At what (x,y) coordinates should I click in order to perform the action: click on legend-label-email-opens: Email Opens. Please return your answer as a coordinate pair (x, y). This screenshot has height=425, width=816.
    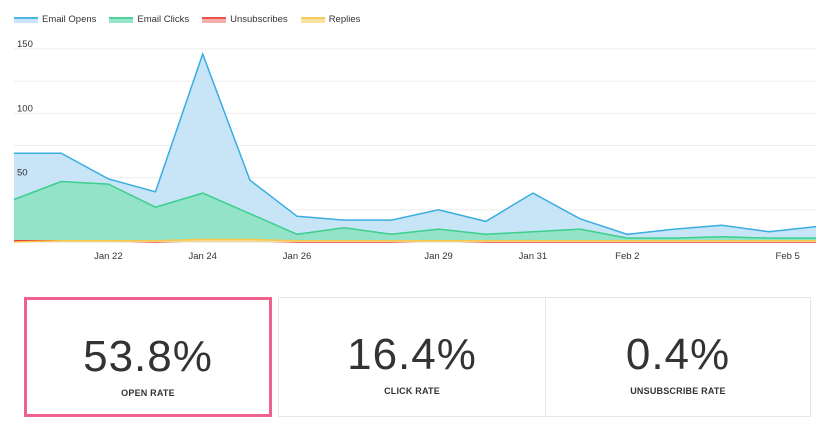
    Looking at the image, I should click on (69, 19).